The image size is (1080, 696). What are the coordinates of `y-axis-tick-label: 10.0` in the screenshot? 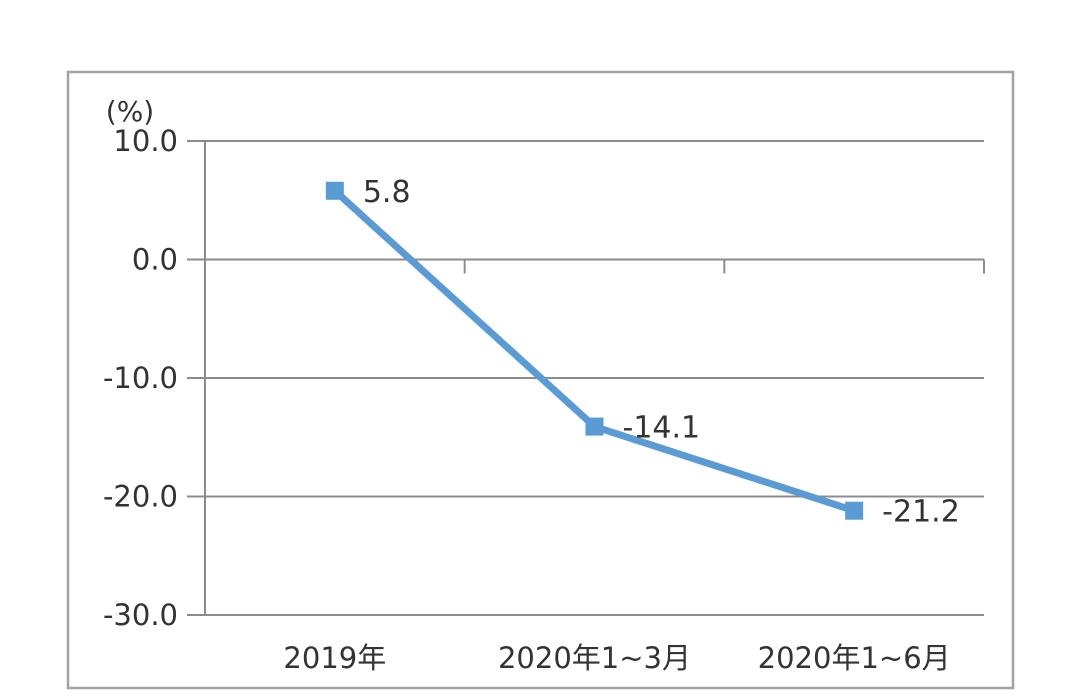 It's located at (145, 141).